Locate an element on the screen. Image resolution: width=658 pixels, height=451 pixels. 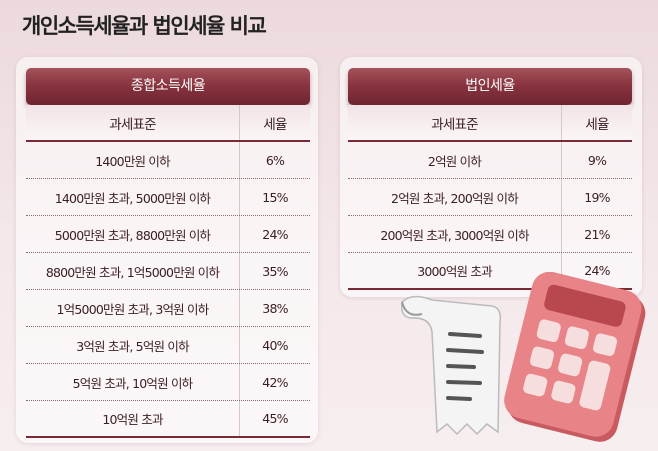
bracket-cell: 10억원 초과 is located at coordinates (133, 418).